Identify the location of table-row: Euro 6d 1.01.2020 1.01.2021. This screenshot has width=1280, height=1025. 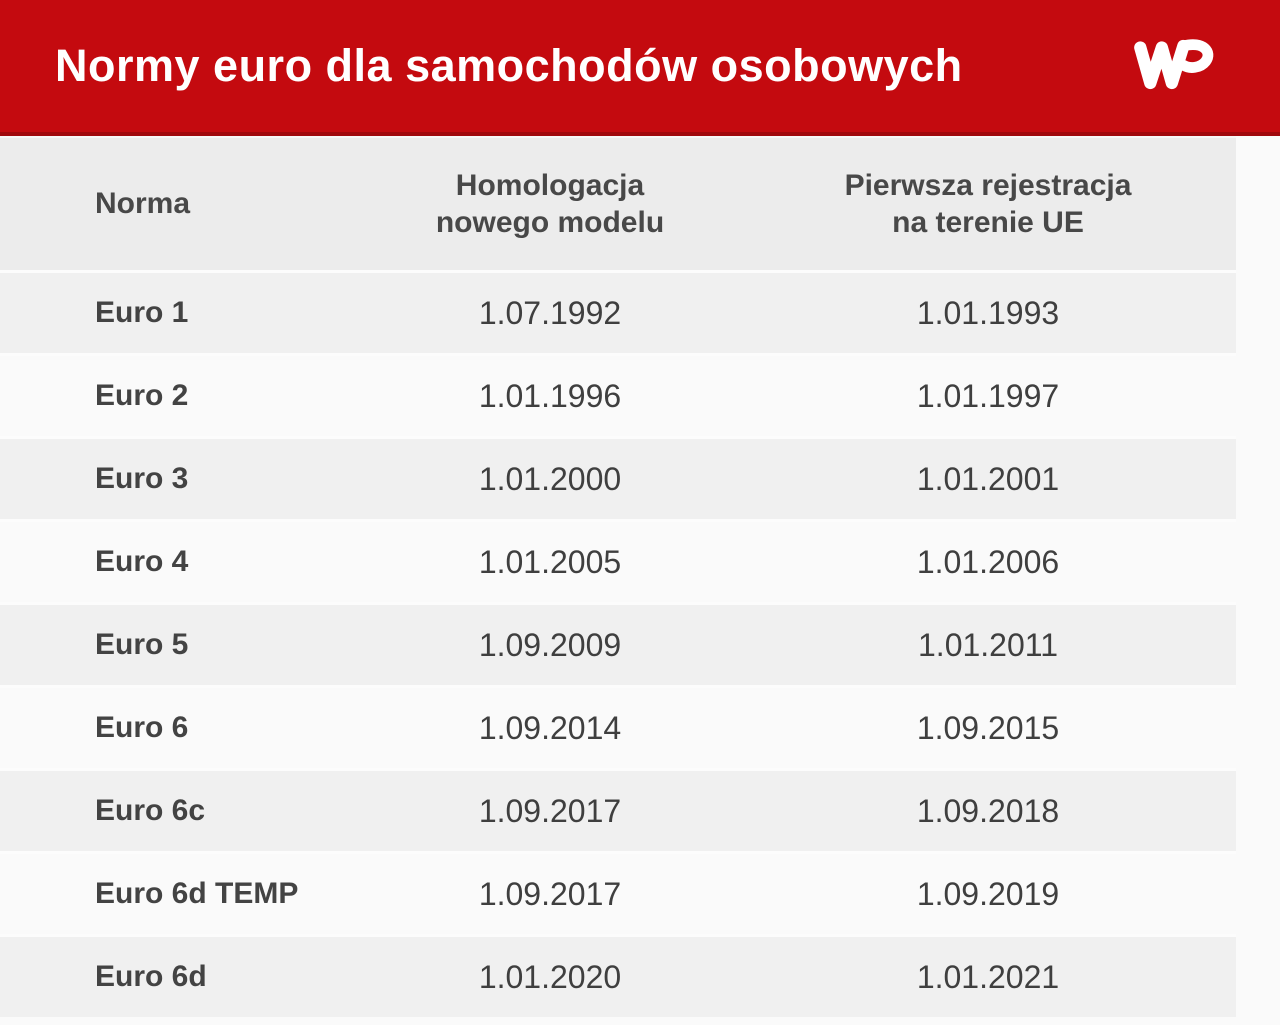
(618, 975).